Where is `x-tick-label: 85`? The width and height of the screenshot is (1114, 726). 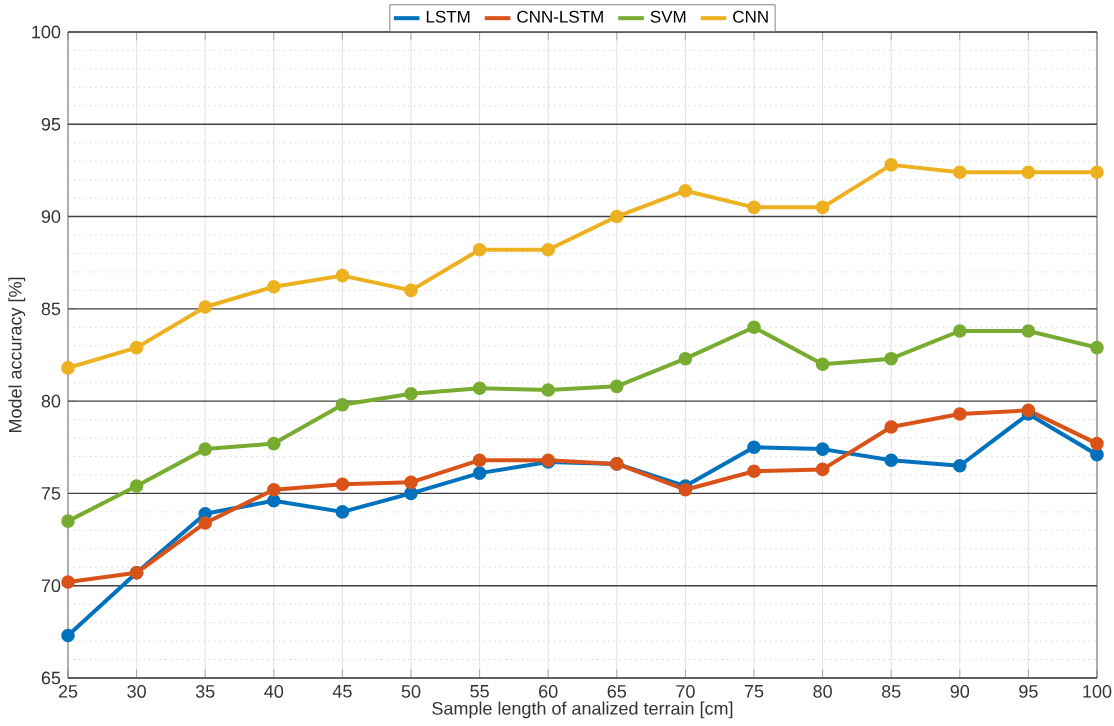
x-tick-label: 85 is located at coordinates (891, 691).